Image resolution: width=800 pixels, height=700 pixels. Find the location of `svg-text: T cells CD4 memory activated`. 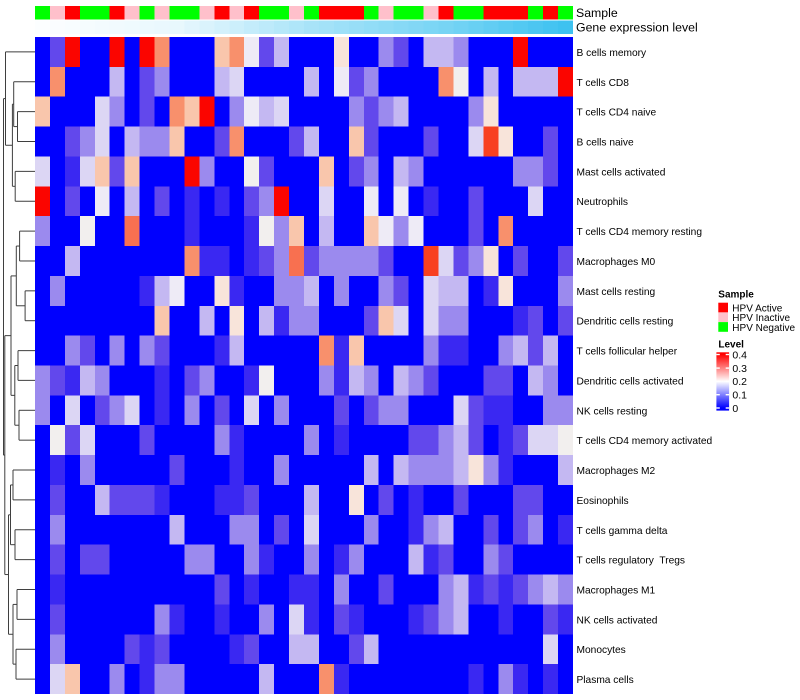

svg-text: T cells CD4 memory activated is located at coordinates (645, 441).